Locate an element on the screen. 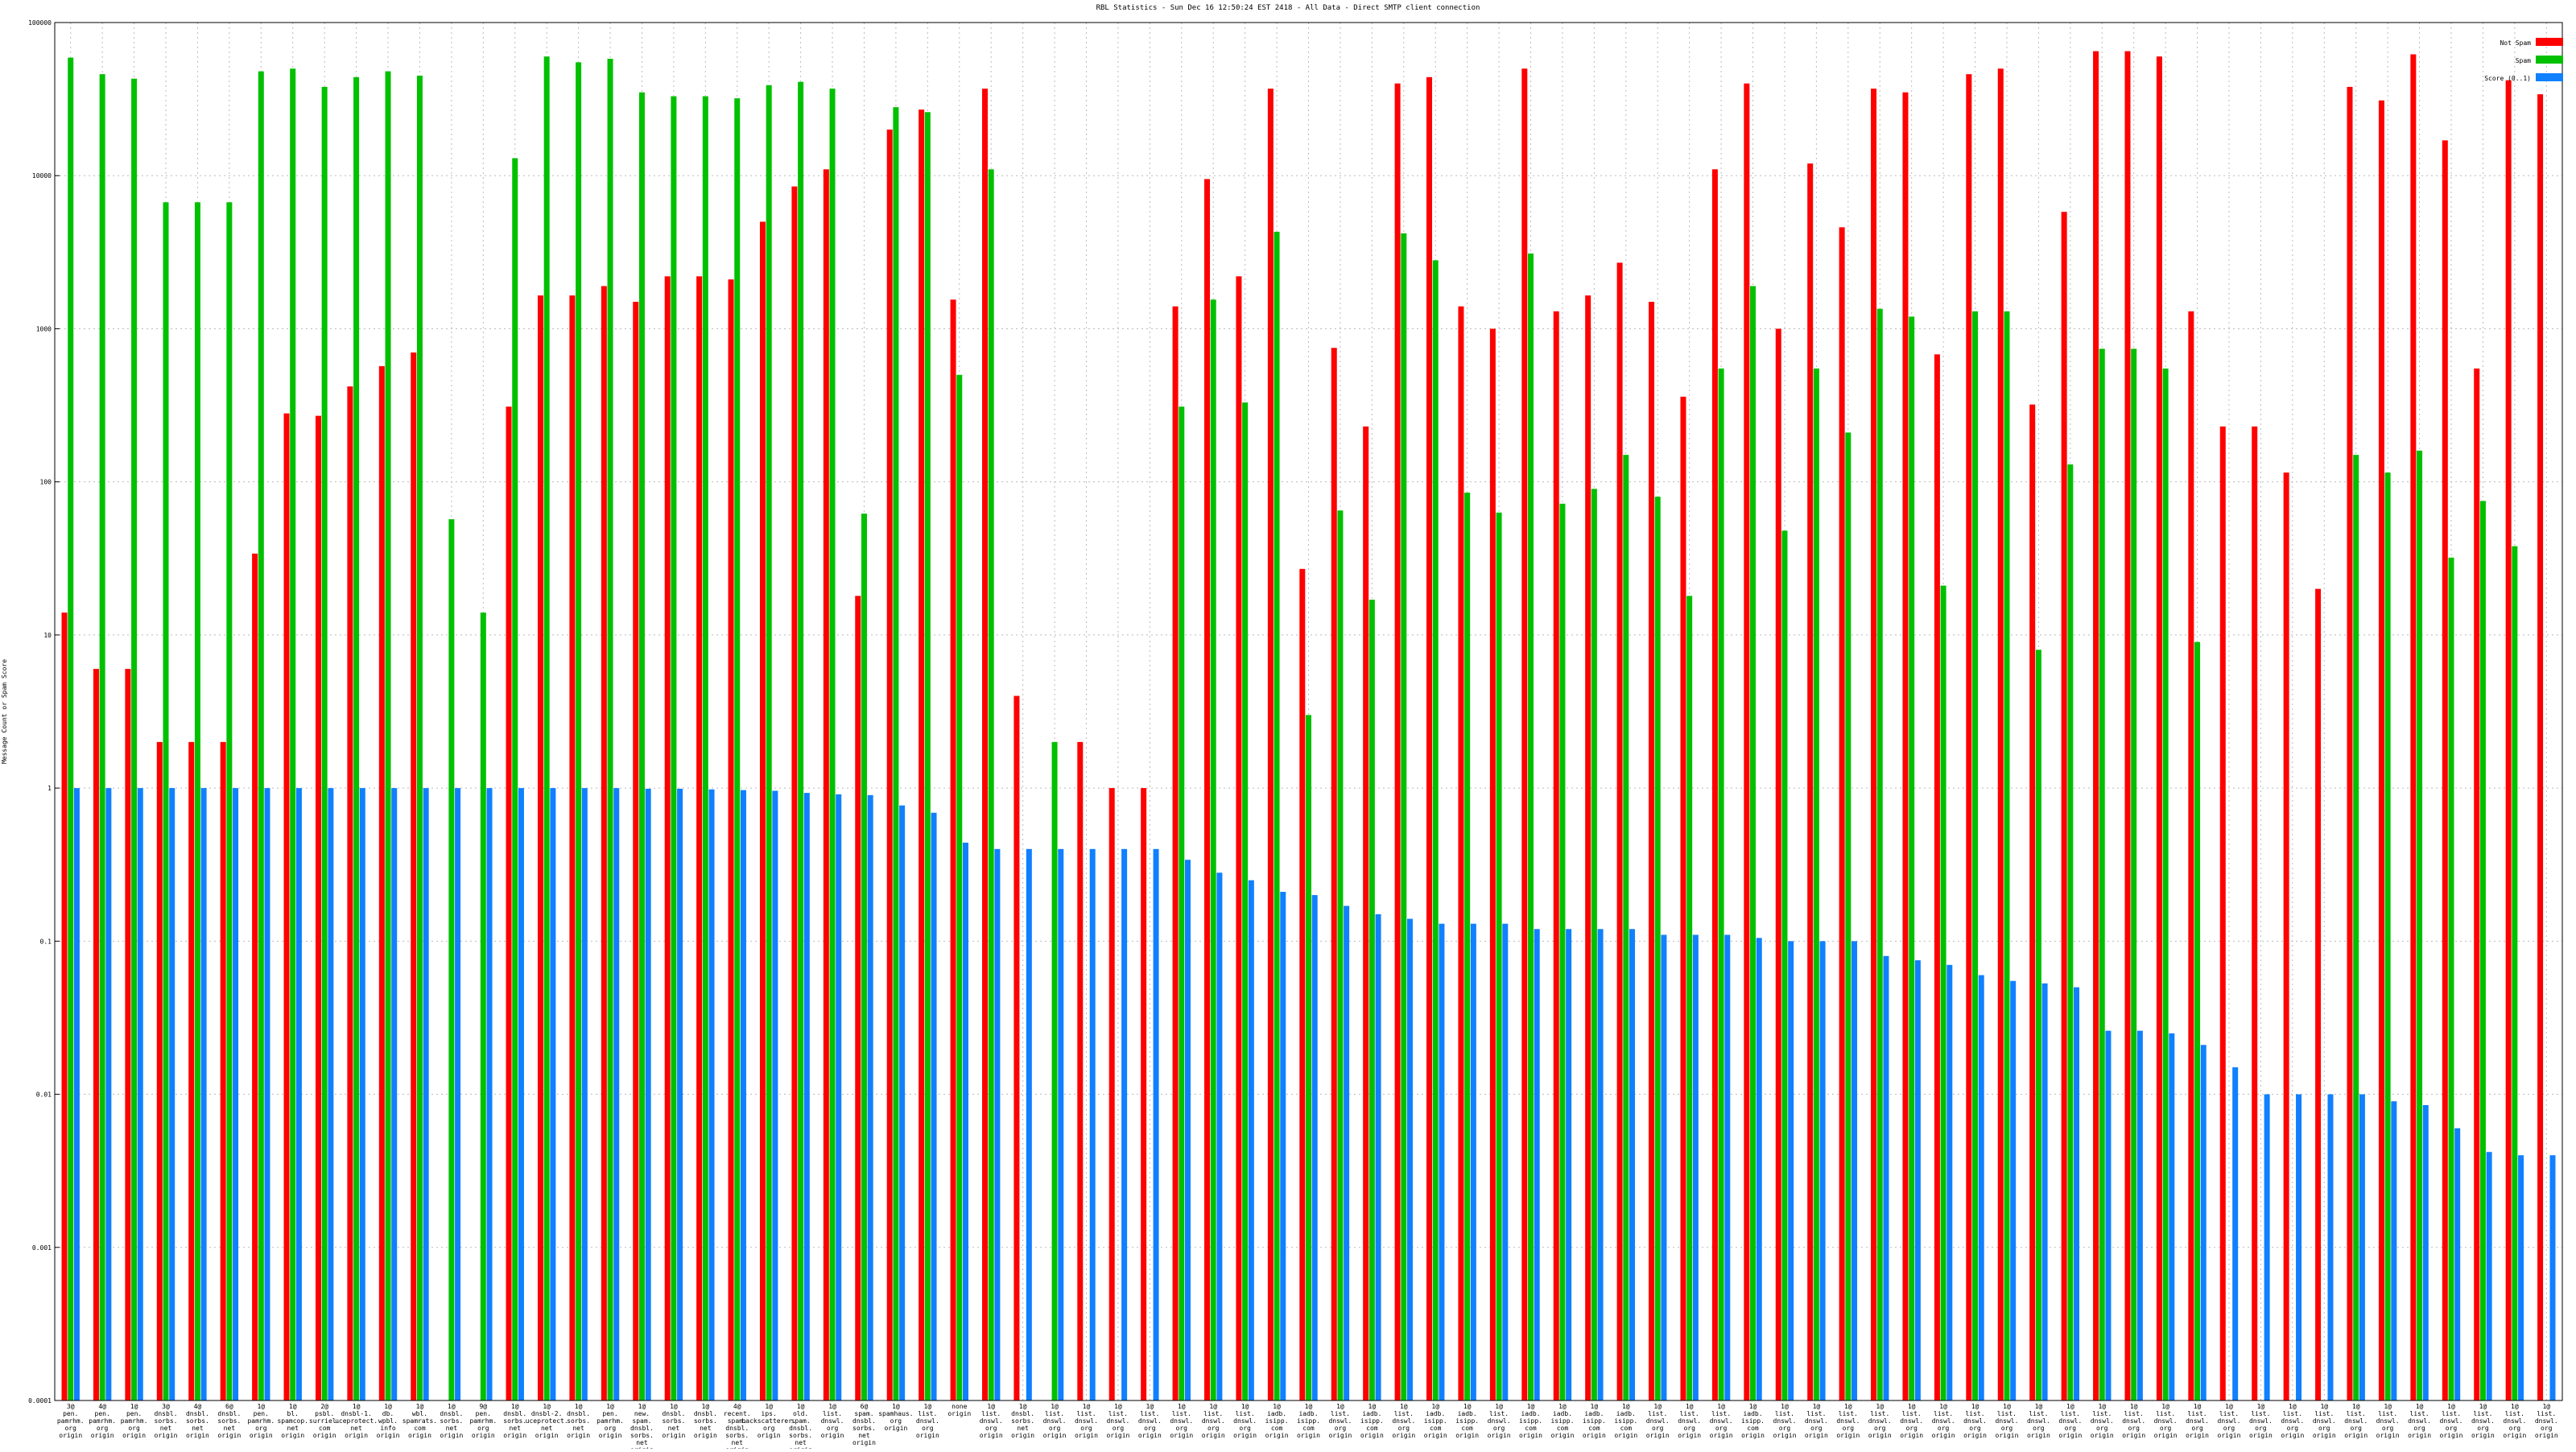 This screenshot has width=2576, height=1452. legend: Not Spam Spam Score (0..1) is located at coordinates (2523, 60).